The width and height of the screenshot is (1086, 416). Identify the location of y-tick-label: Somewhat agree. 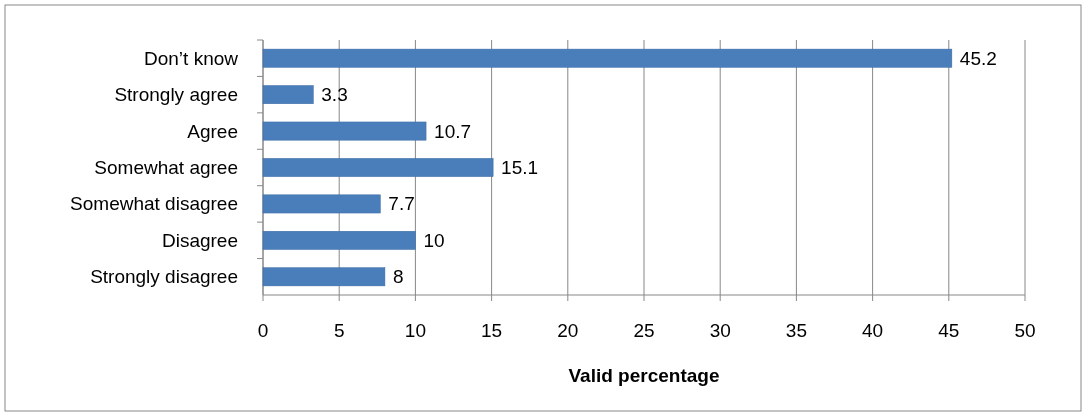
(166, 167).